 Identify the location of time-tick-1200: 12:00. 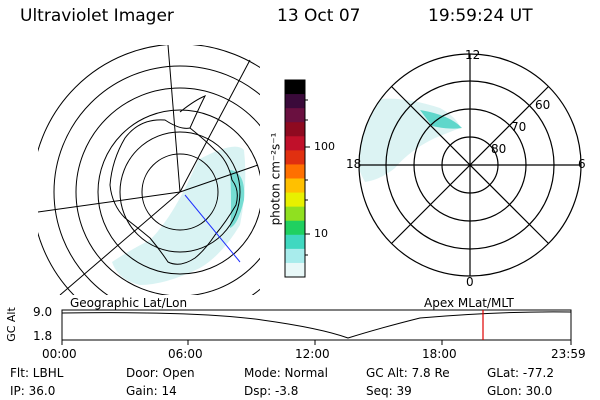
(312, 354).